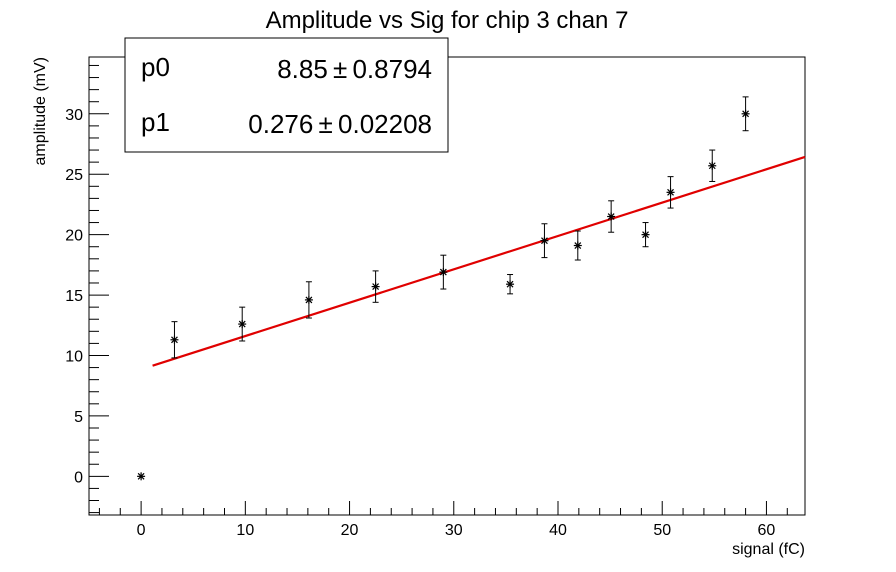 The width and height of the screenshot is (896, 572). What do you see at coordinates (768, 549) in the screenshot?
I see `x-axis-title: signal (fC)` at bounding box center [768, 549].